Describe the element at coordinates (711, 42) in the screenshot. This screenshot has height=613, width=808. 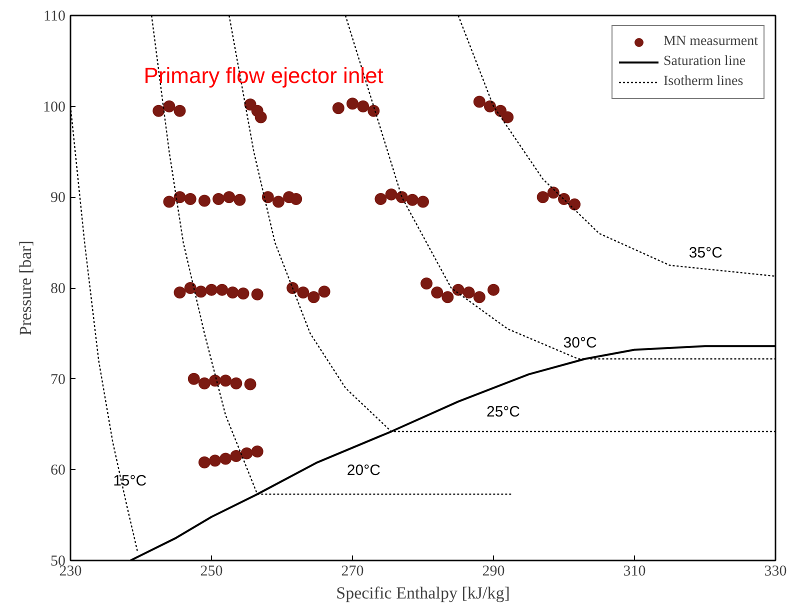
I see `legend-label: MN measurment` at that location.